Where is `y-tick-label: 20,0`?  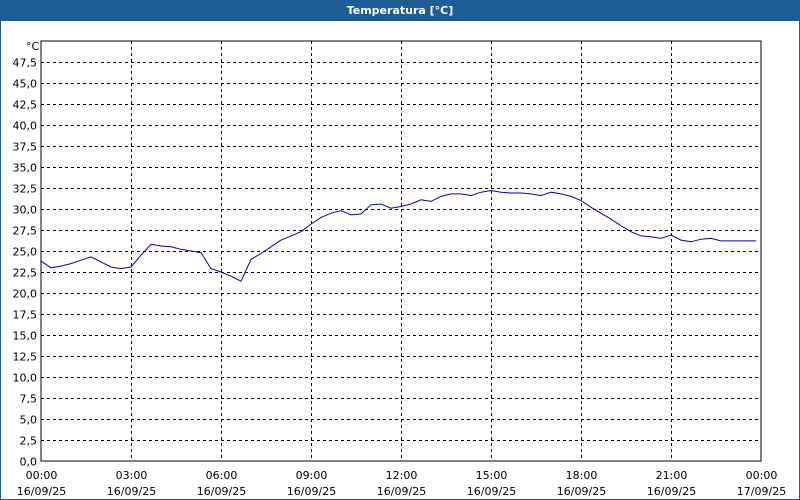 y-tick-label: 20,0 is located at coordinates (25, 294).